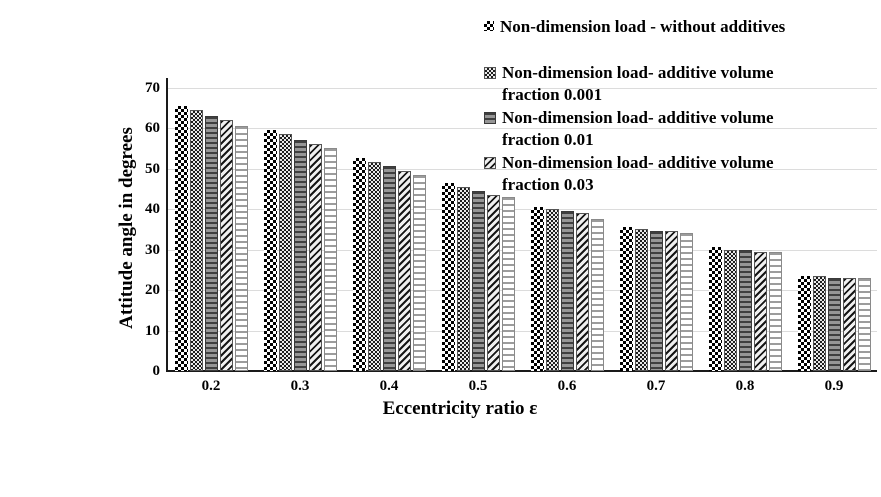 This screenshot has height=497, width=881. What do you see at coordinates (478, 386) in the screenshot?
I see `x-tick-label: 0.5` at bounding box center [478, 386].